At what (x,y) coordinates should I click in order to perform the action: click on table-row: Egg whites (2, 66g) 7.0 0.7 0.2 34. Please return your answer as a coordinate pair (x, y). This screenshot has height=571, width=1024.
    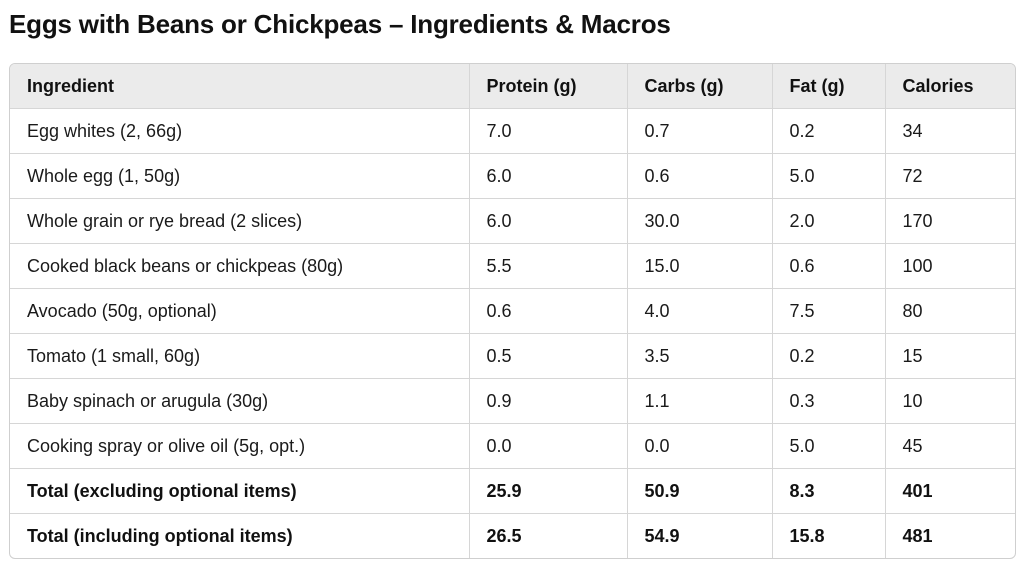
    Looking at the image, I should click on (512, 131).